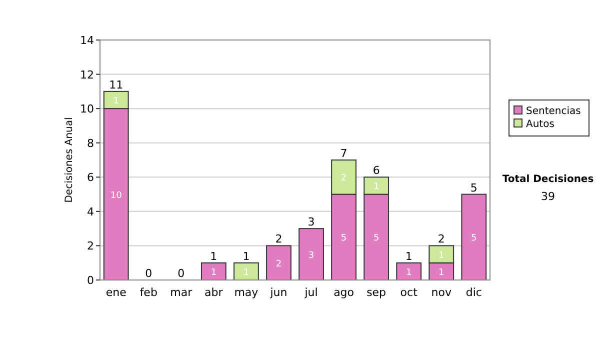 The height and width of the screenshot is (340, 600). Describe the element at coordinates (87, 75) in the screenshot. I see `y-tick-label: 12` at that location.